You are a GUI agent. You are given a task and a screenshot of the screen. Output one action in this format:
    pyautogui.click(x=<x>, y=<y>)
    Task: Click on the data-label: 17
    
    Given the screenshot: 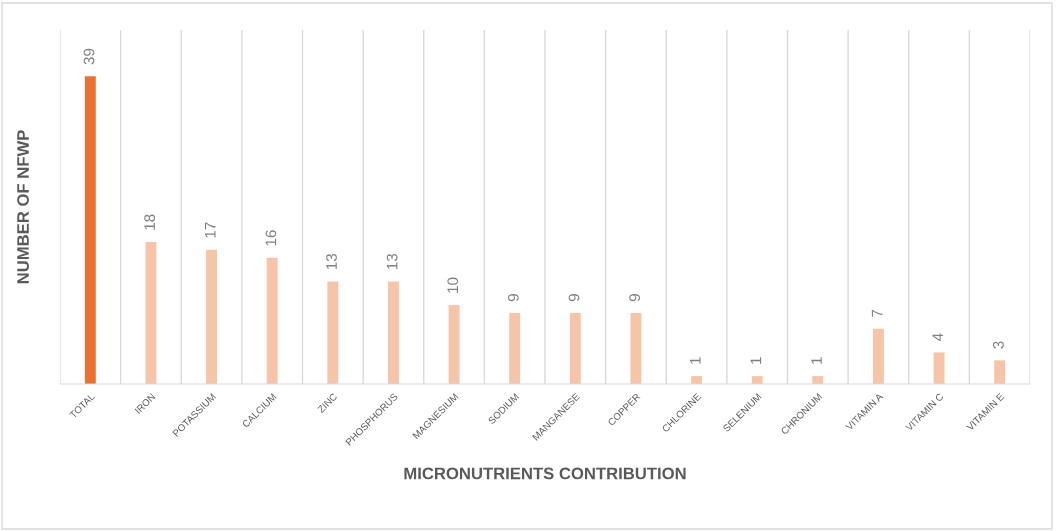 What is the action you would take?
    pyautogui.click(x=210, y=230)
    